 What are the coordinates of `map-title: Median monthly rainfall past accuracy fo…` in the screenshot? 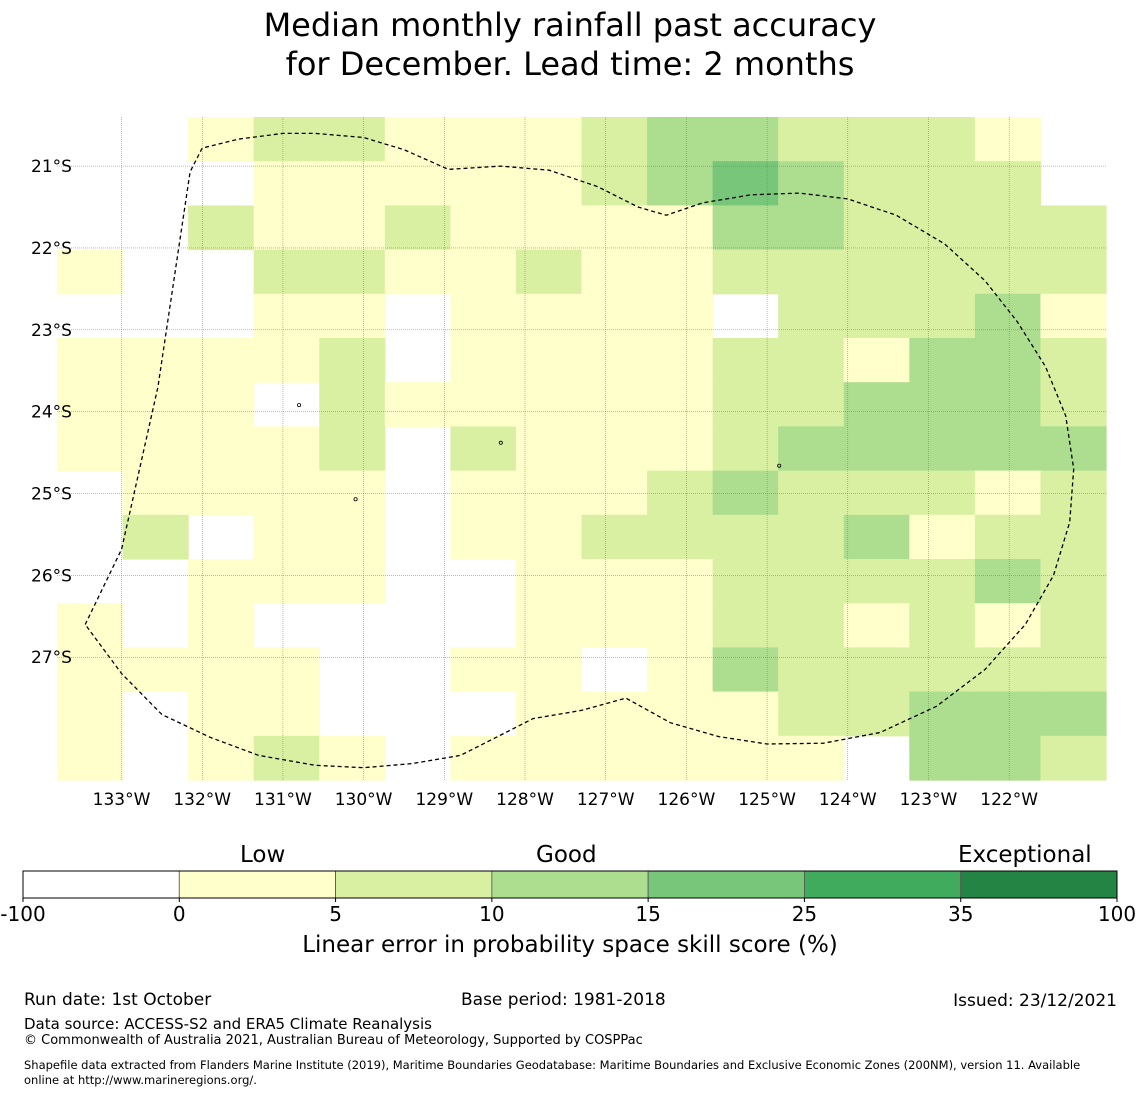 It's located at (570, 45).